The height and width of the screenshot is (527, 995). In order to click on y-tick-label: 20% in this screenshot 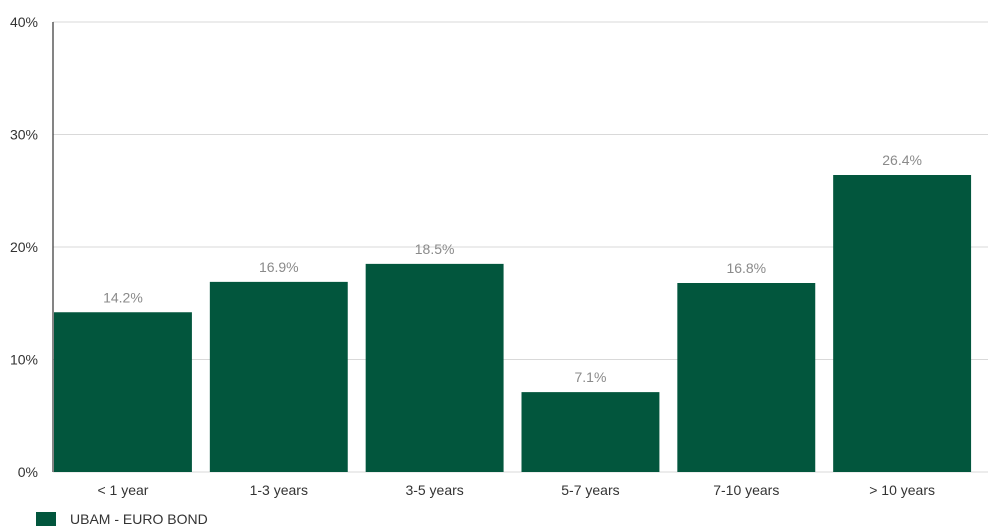, I will do `click(24, 247)`.